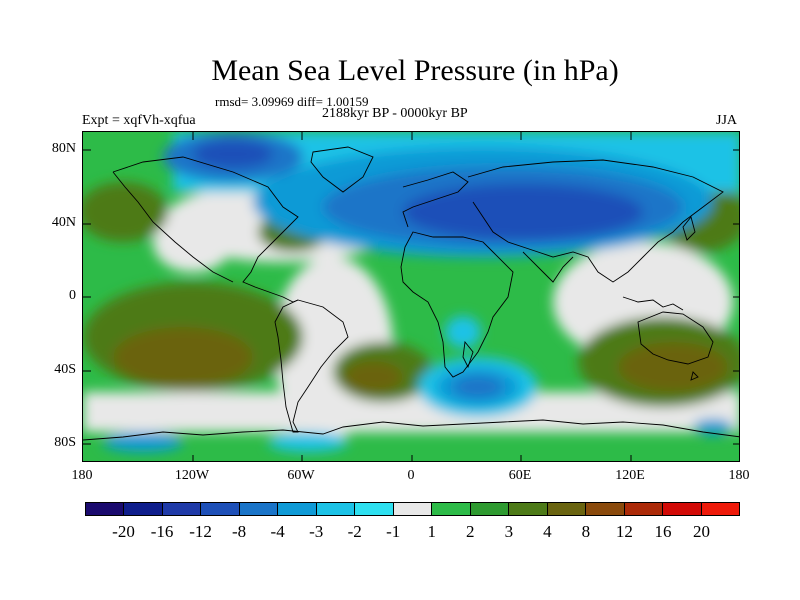 The width and height of the screenshot is (800, 600). I want to click on colorbar-label: -1, so click(393, 531).